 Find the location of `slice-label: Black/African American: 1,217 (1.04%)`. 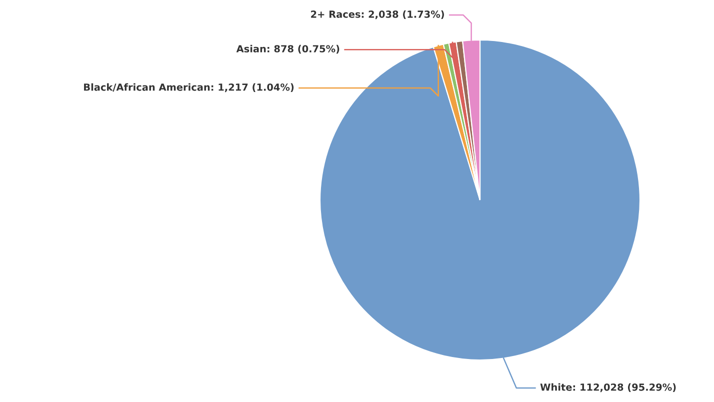

slice-label: Black/African American: 1,217 (1.04%) is located at coordinates (189, 87).